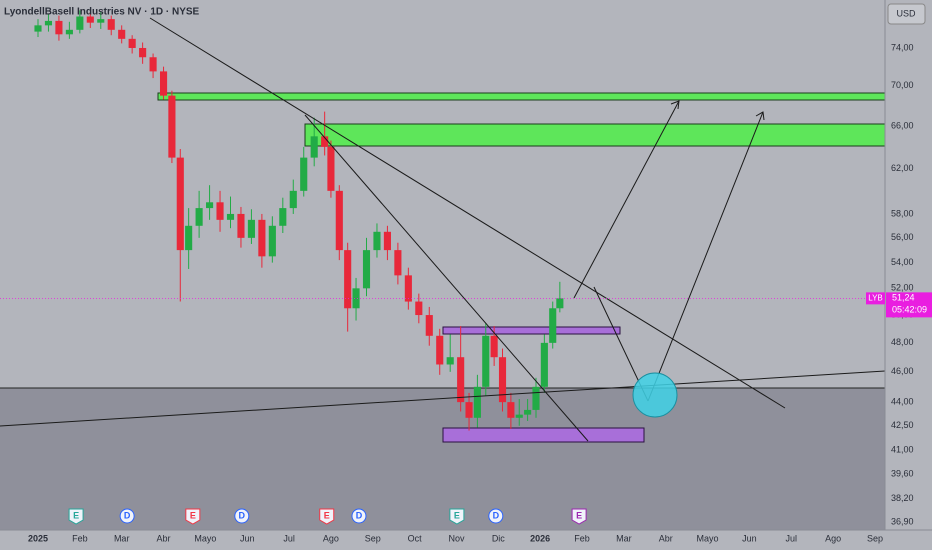  What do you see at coordinates (902, 425) in the screenshot?
I see `y-tick-label: 42,50` at bounding box center [902, 425].